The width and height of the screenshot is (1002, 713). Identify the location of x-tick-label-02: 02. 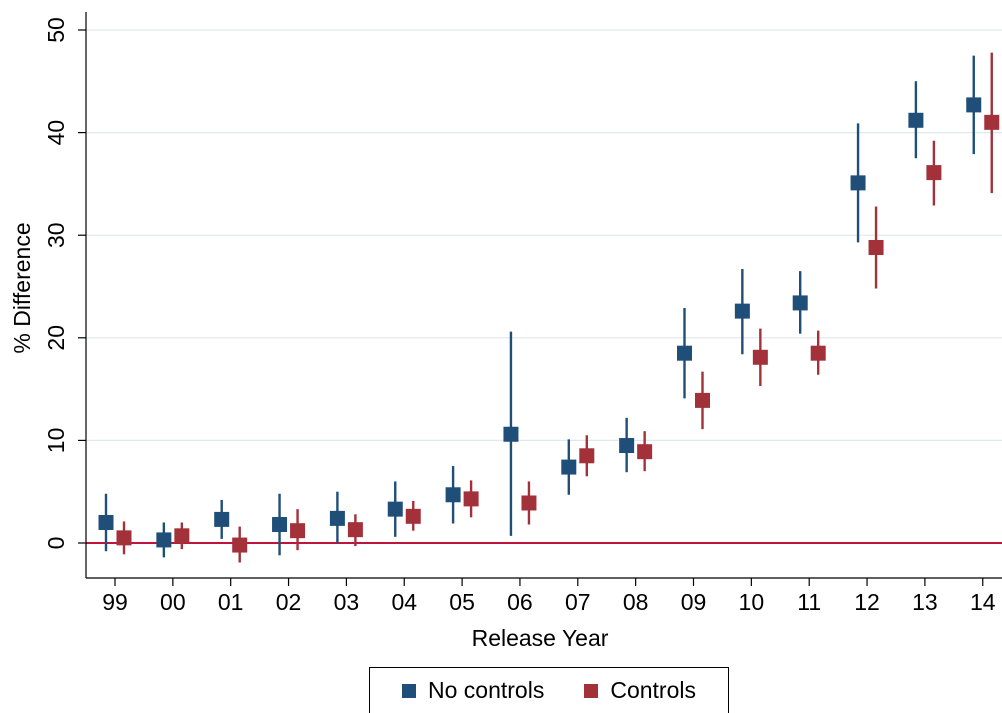
(289, 602).